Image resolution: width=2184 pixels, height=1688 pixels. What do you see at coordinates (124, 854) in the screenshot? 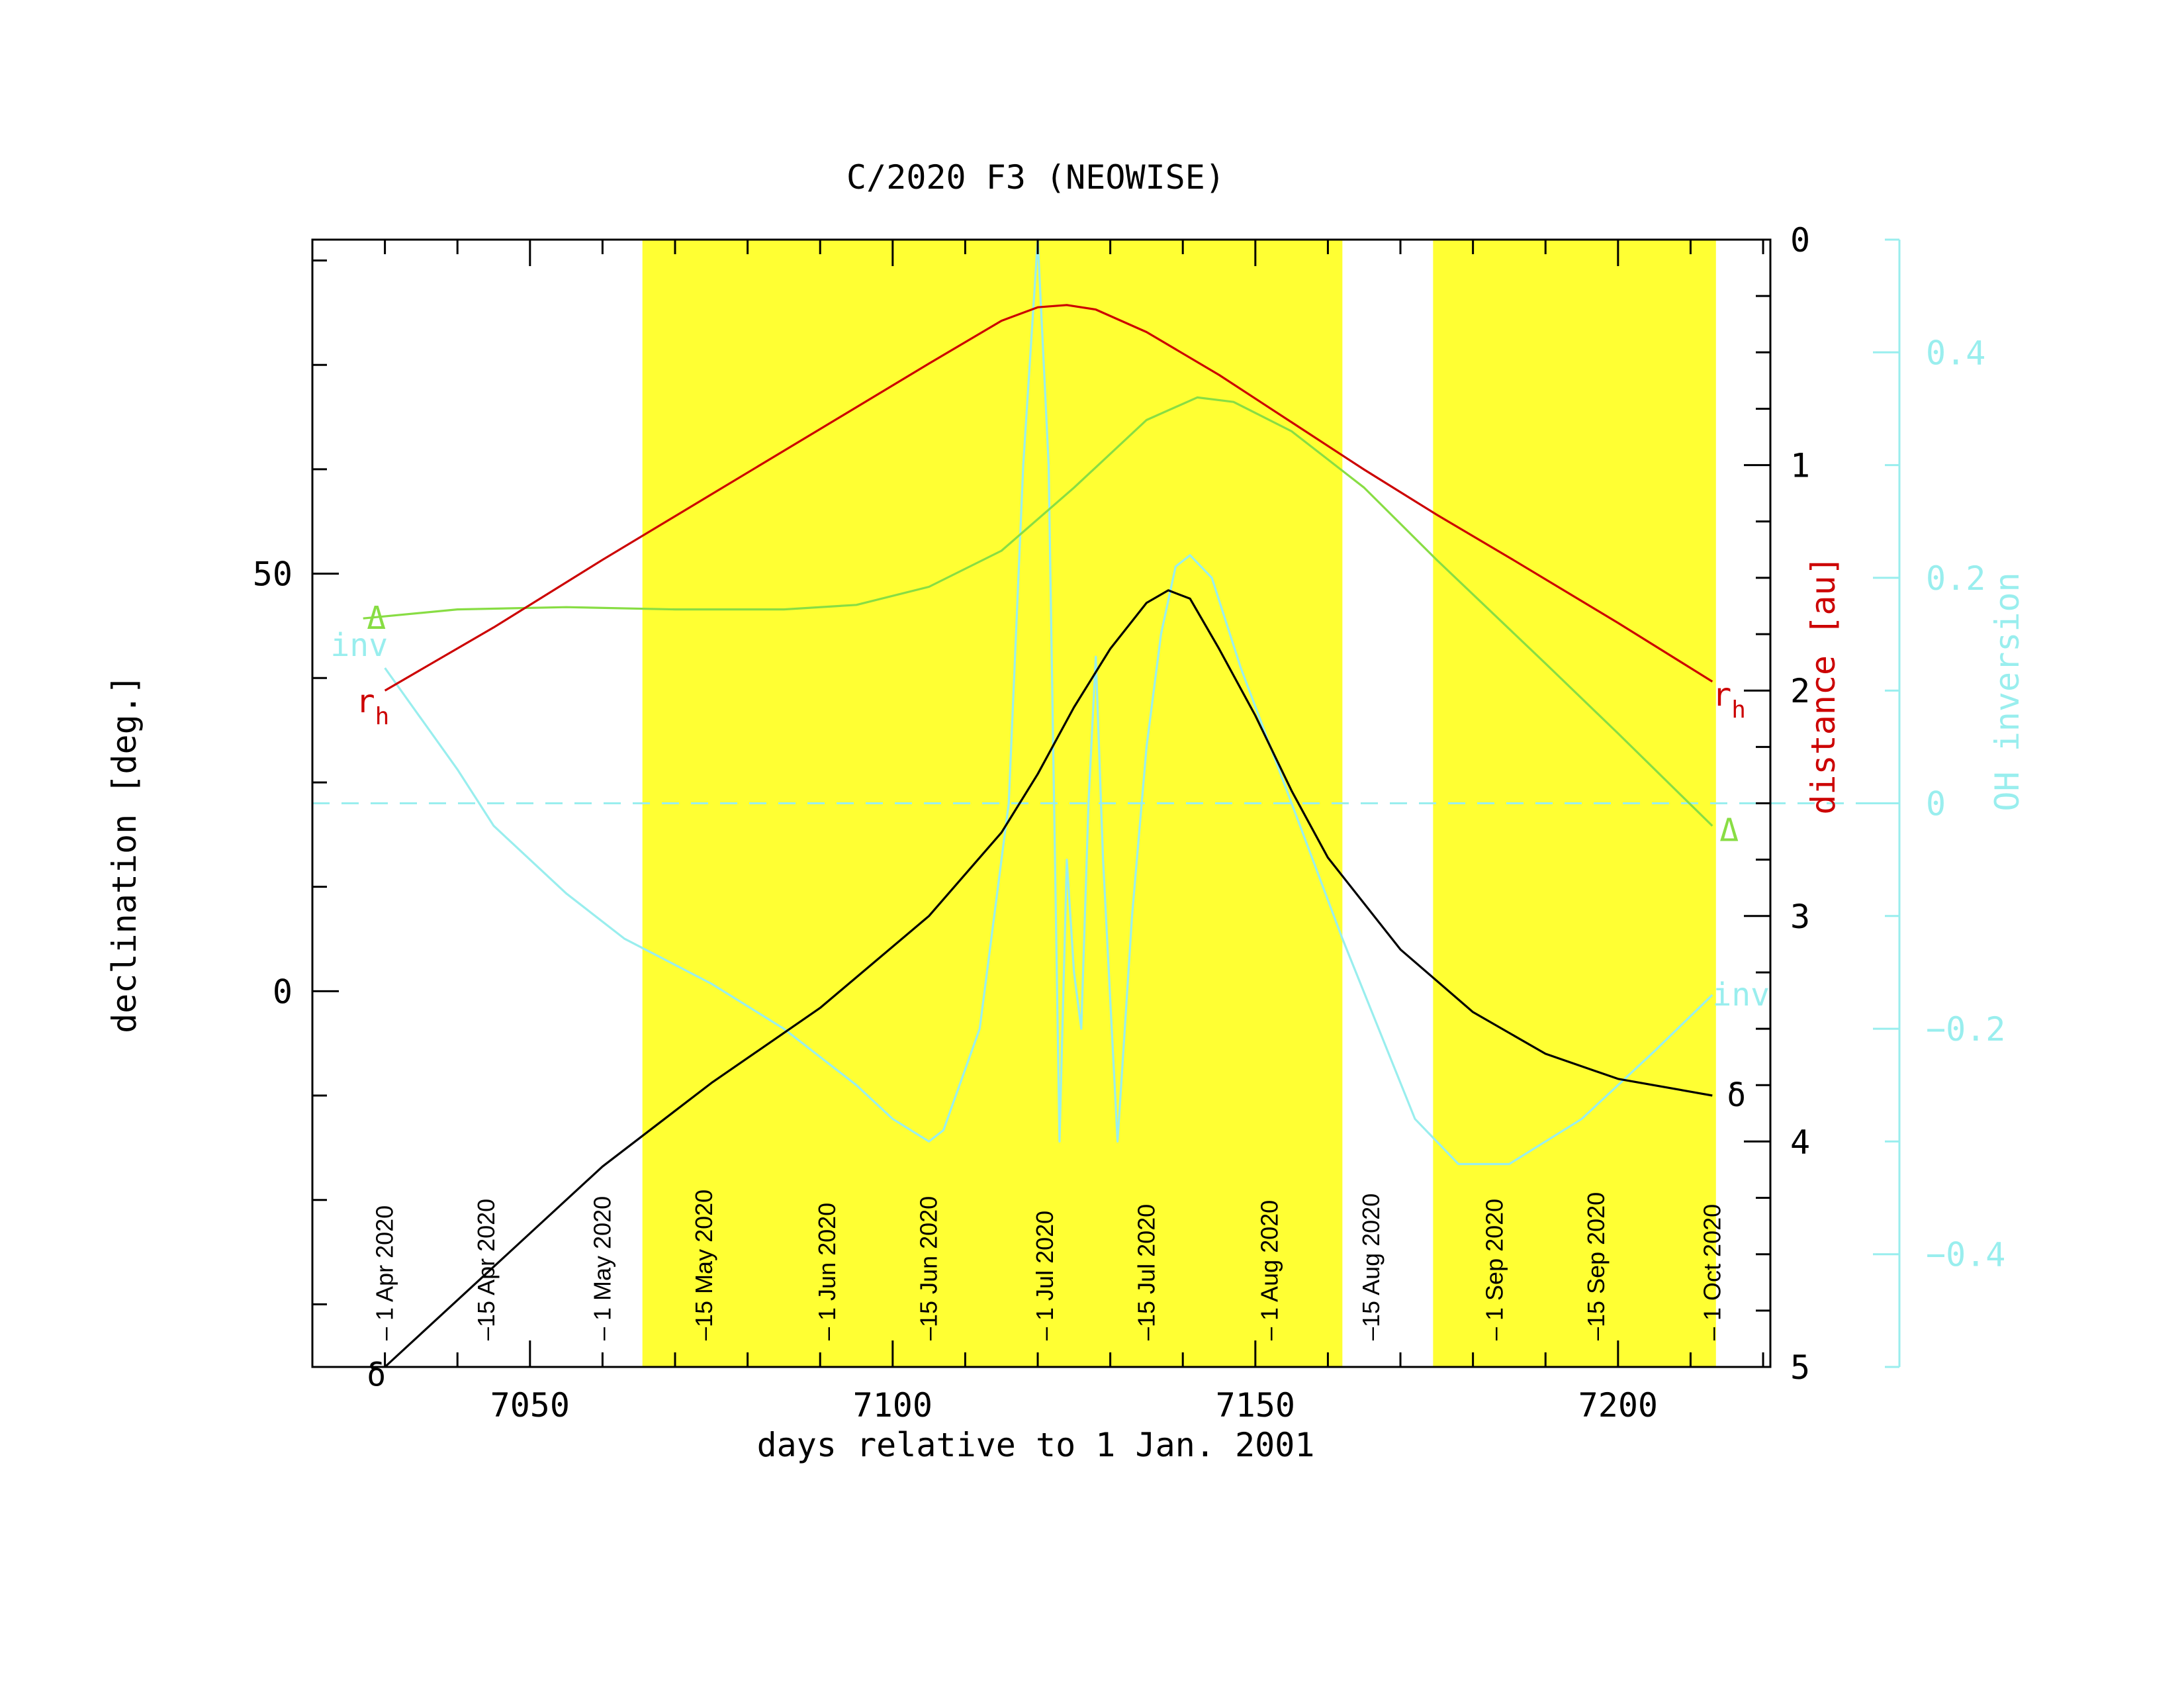
I see `left-y-axis-label: declination [deg.]` at bounding box center [124, 854].